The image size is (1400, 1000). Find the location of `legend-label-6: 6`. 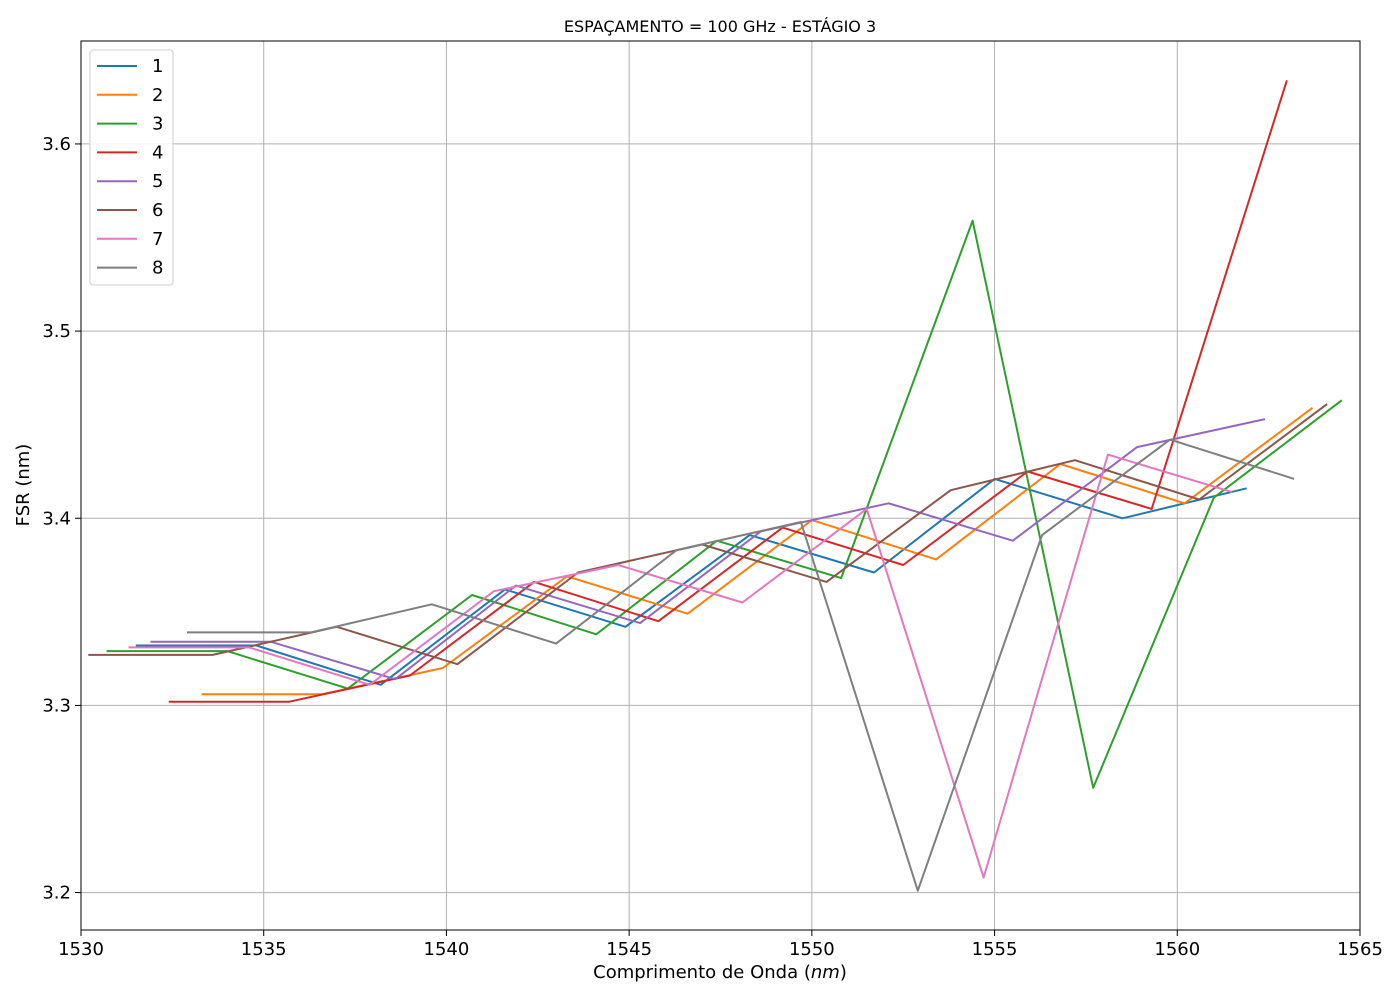

legend-label-6: 6 is located at coordinates (157, 210).